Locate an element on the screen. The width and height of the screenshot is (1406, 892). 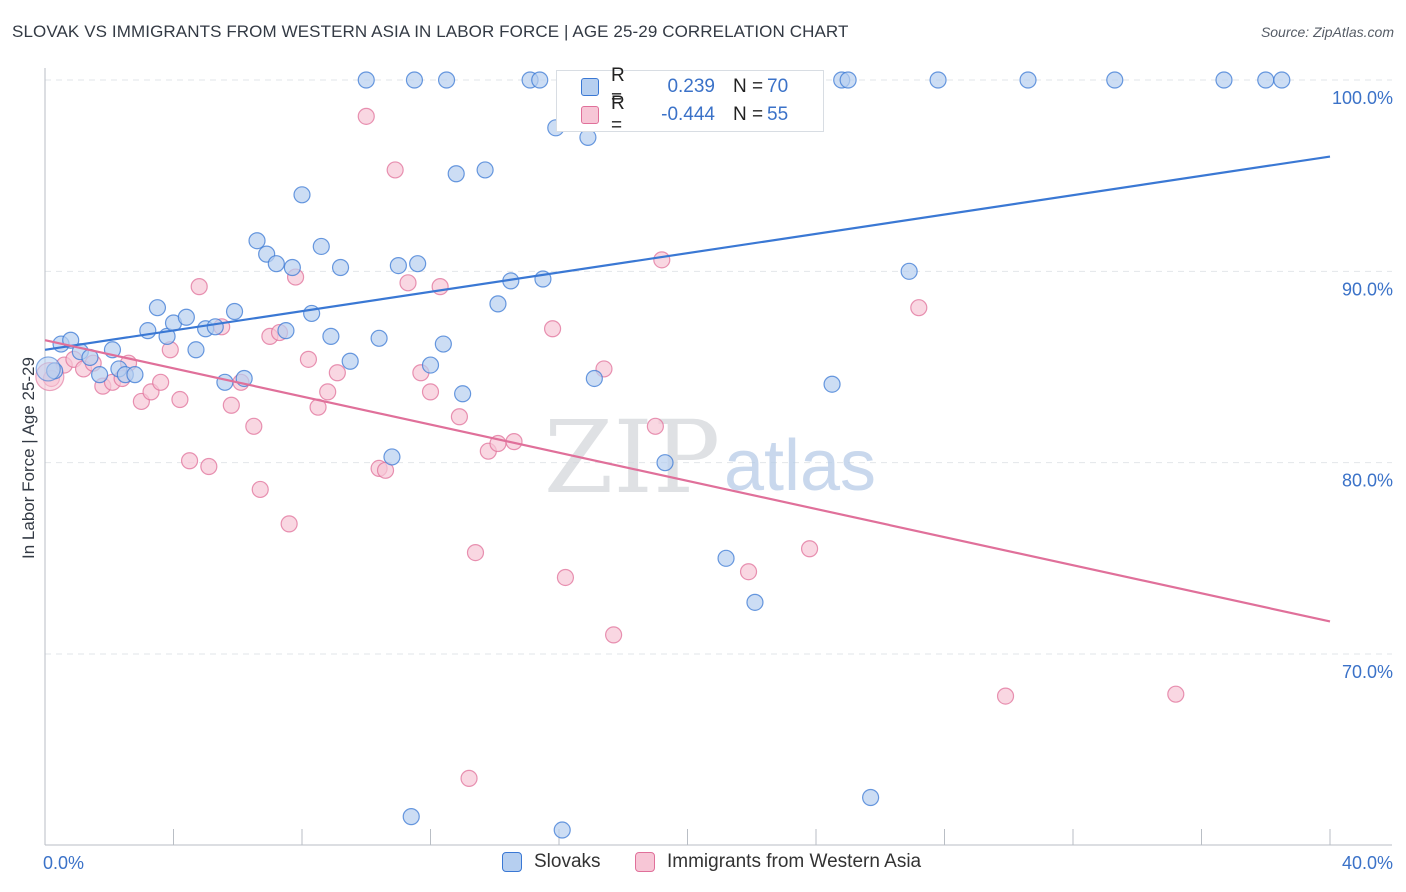
y-tick-label: 80.0% is located at coordinates (1367, 481).